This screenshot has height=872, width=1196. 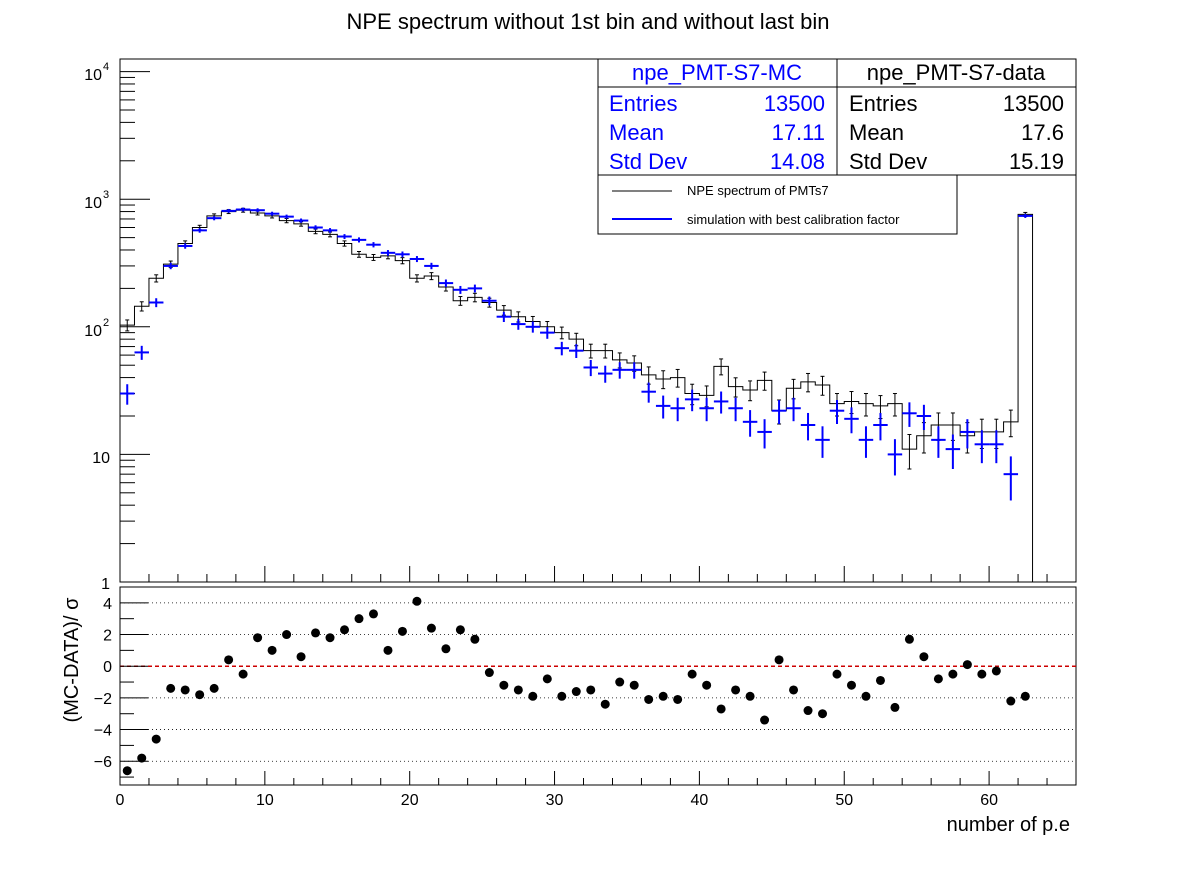 I want to click on residual-y-tick-label: −4, so click(x=103, y=731).